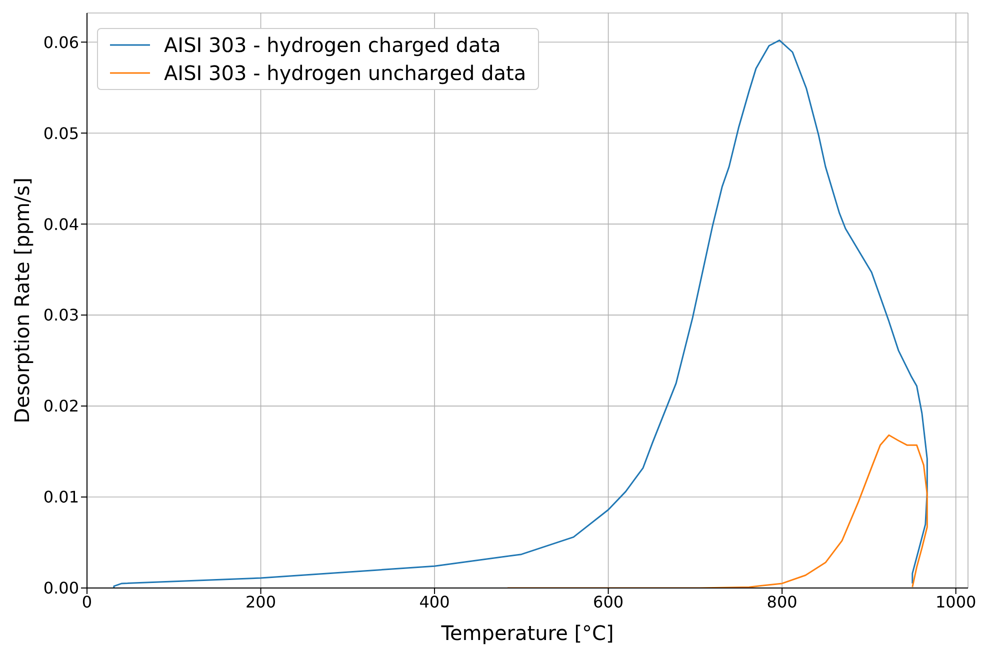 This screenshot has width=981, height=650. Describe the element at coordinates (61, 315) in the screenshot. I see `y-tick-label: 0.03` at that location.